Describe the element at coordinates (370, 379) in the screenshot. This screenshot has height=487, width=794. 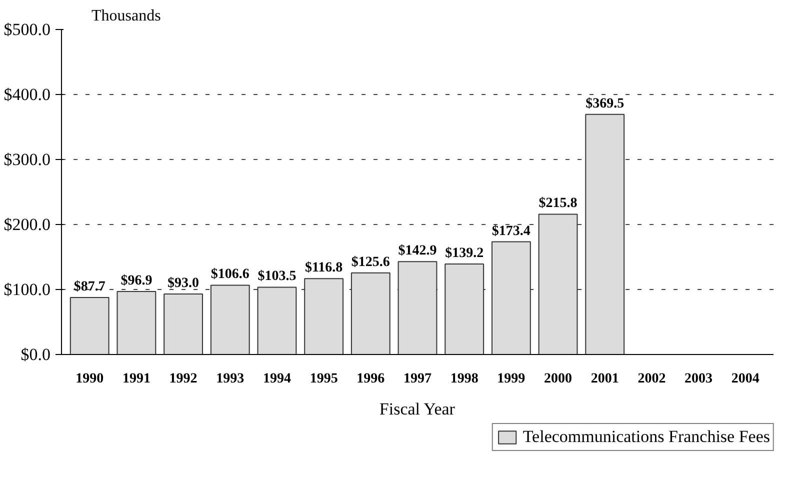
I see `x-tick-label: 1996` at that location.